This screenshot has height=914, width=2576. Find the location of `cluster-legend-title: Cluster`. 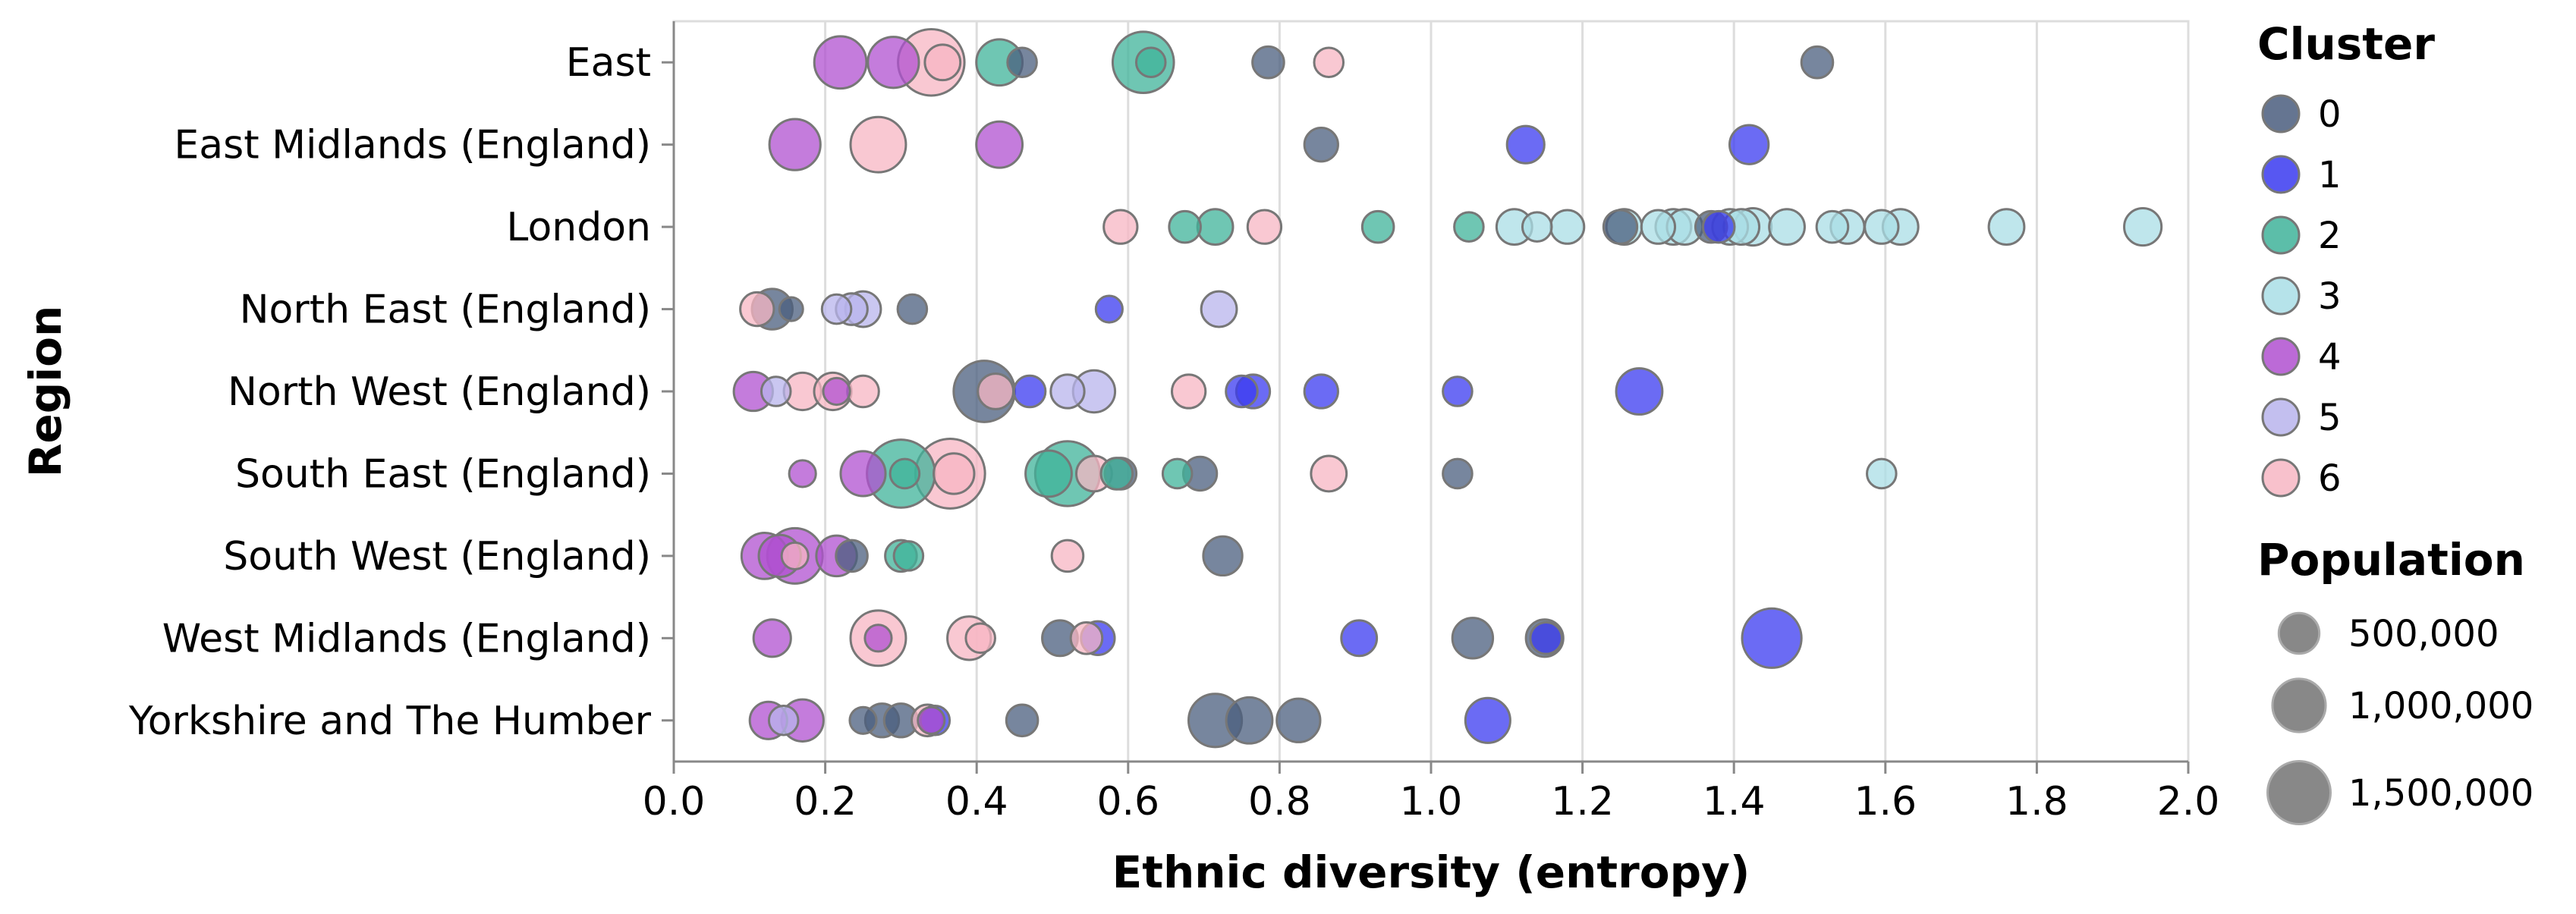

cluster-legend-title: Cluster is located at coordinates (2346, 44).